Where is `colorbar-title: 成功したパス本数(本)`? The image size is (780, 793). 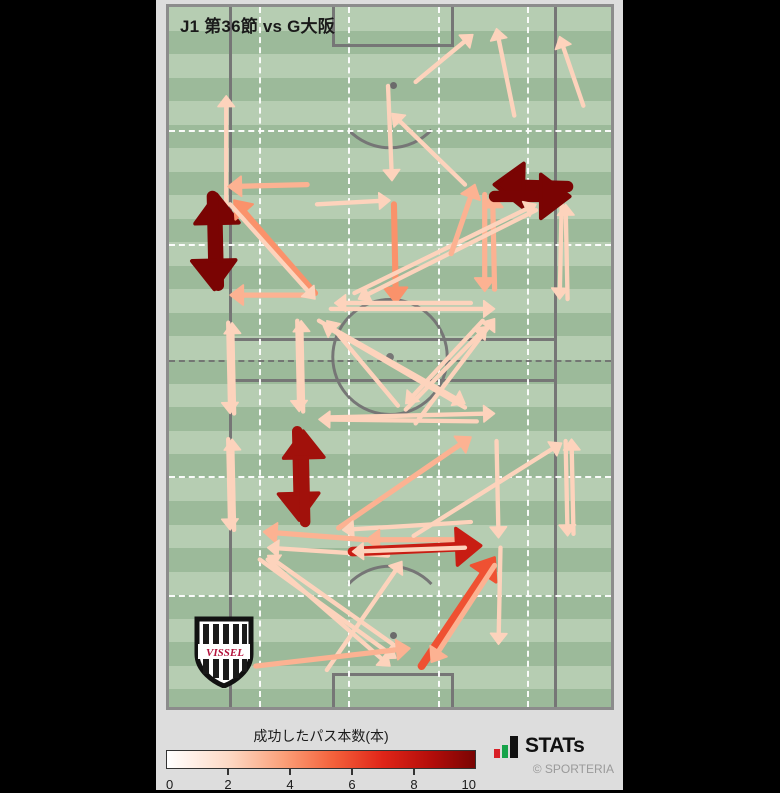
colorbar-title: 成功したパス本数(本) is located at coordinates (321, 736).